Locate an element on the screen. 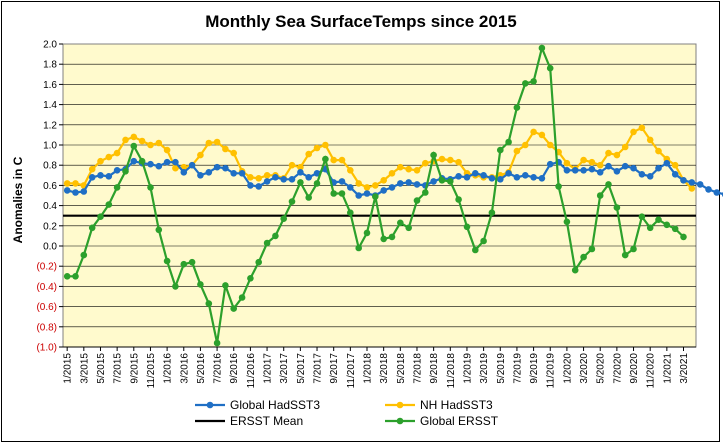 The width and height of the screenshot is (723, 445). legend-swatch-marker is located at coordinates (400, 405).